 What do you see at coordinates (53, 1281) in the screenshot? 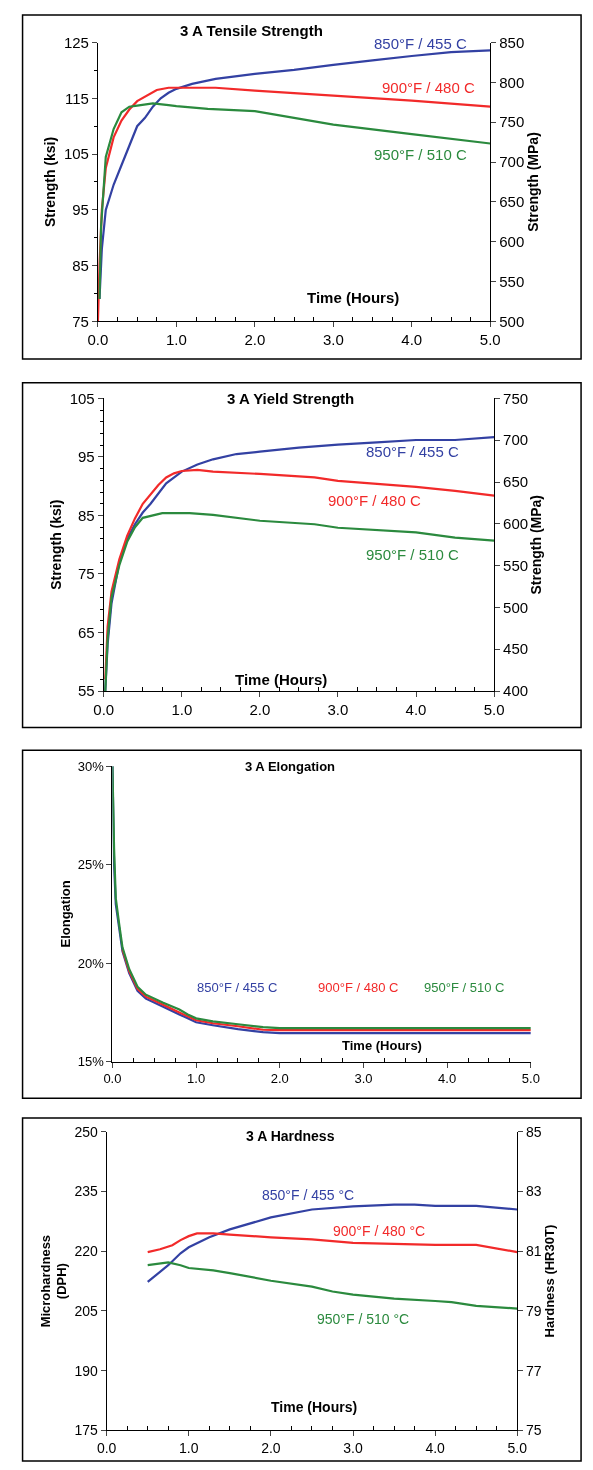
I see `y-axis-title: Microhardness (DPH)` at bounding box center [53, 1281].